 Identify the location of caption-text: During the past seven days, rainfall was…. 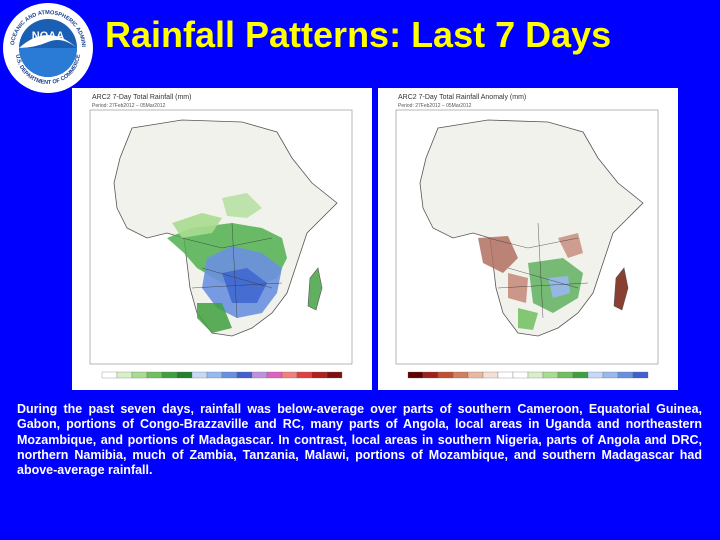
(359, 440).